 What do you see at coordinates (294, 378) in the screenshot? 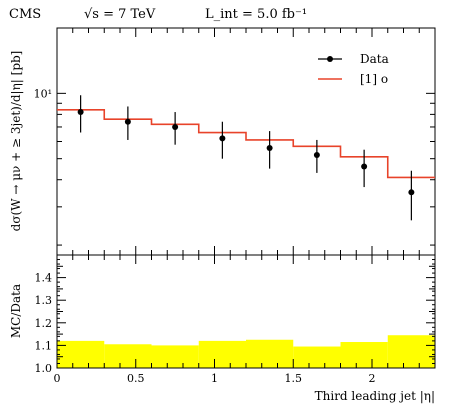
I see `xtick-label: 1.5` at bounding box center [294, 378].